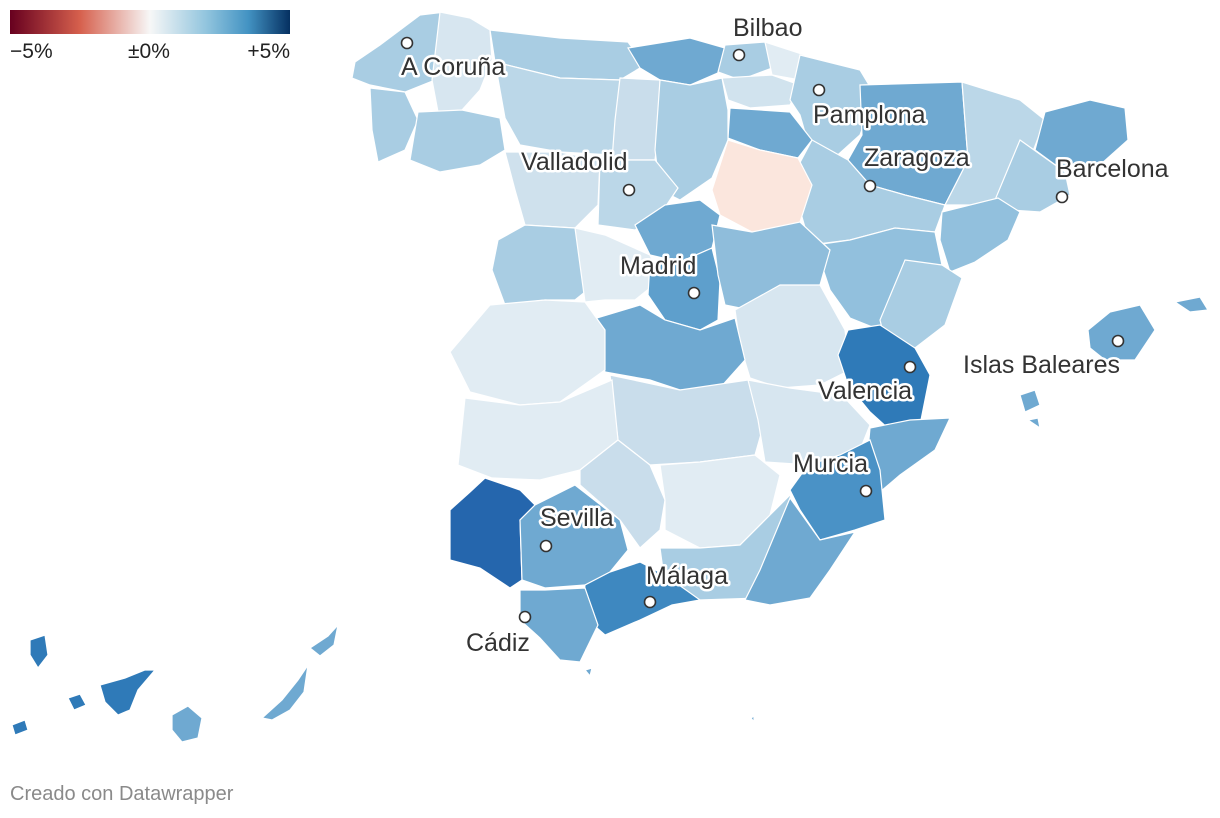  Describe the element at coordinates (1030, 401) in the screenshot. I see `region-ibiza` at that location.